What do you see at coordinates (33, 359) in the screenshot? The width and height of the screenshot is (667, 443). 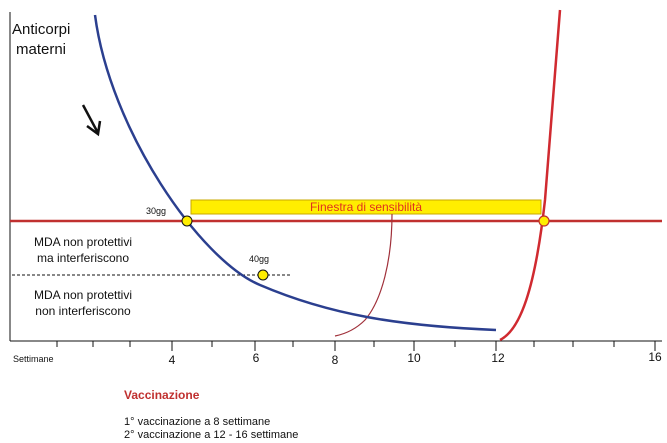 I see `x-axis-unit-label: Settimane` at bounding box center [33, 359].